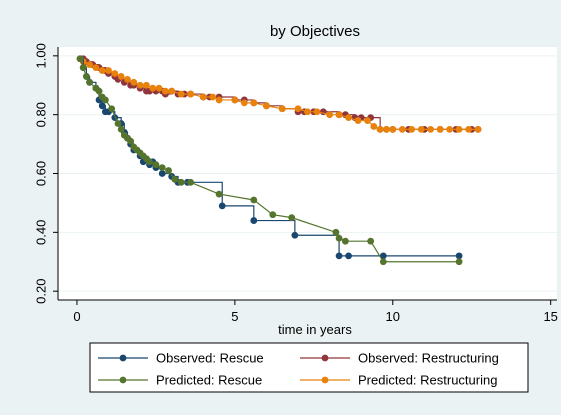  What do you see at coordinates (40, 291) in the screenshot?
I see `y-tick-label: 0.20` at bounding box center [40, 291].